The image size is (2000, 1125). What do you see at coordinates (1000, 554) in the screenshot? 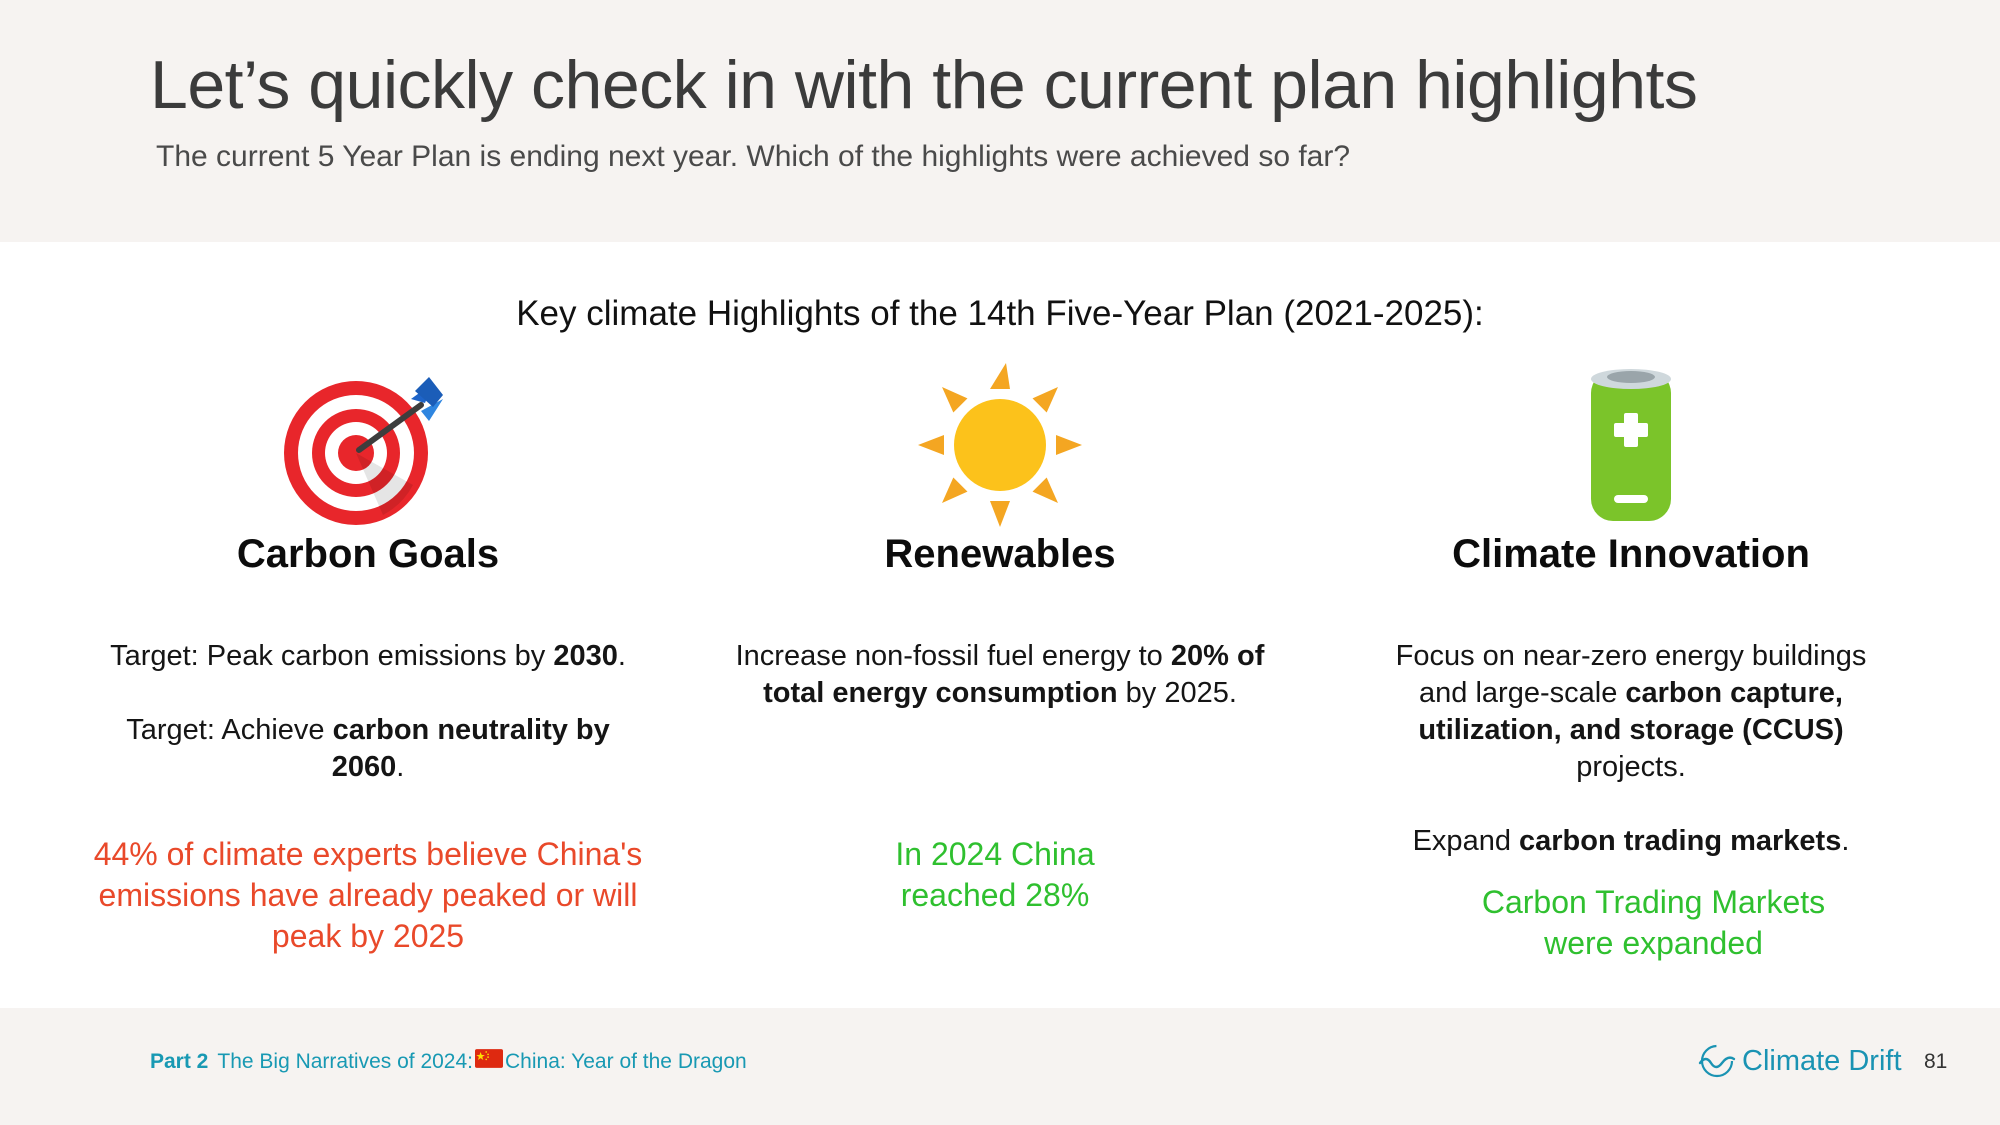
I see `column-heading: Renewables` at bounding box center [1000, 554].